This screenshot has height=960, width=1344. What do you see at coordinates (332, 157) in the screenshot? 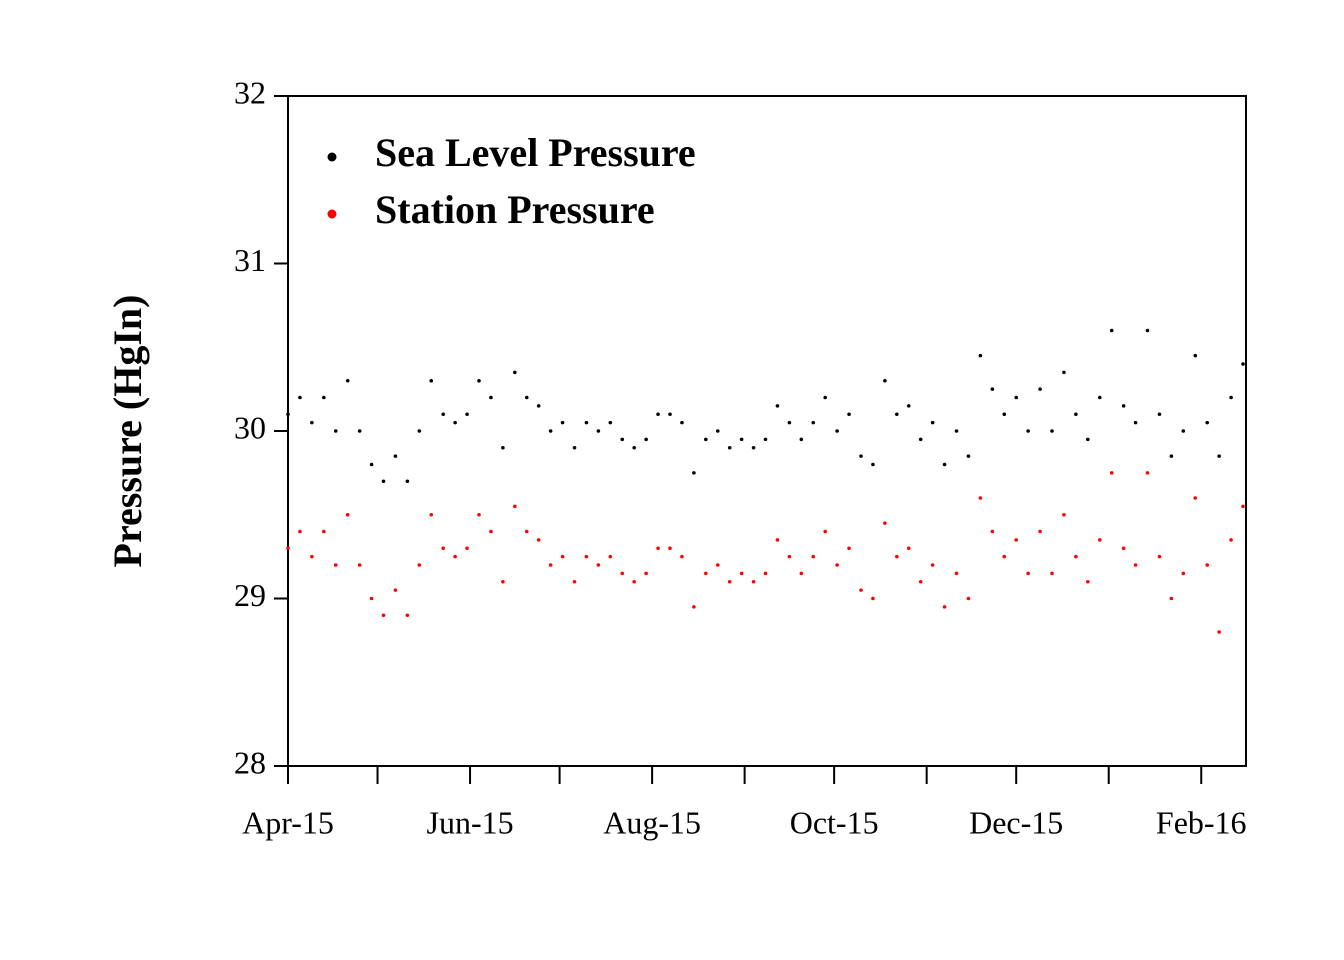
I see `legend-marker` at bounding box center [332, 157].